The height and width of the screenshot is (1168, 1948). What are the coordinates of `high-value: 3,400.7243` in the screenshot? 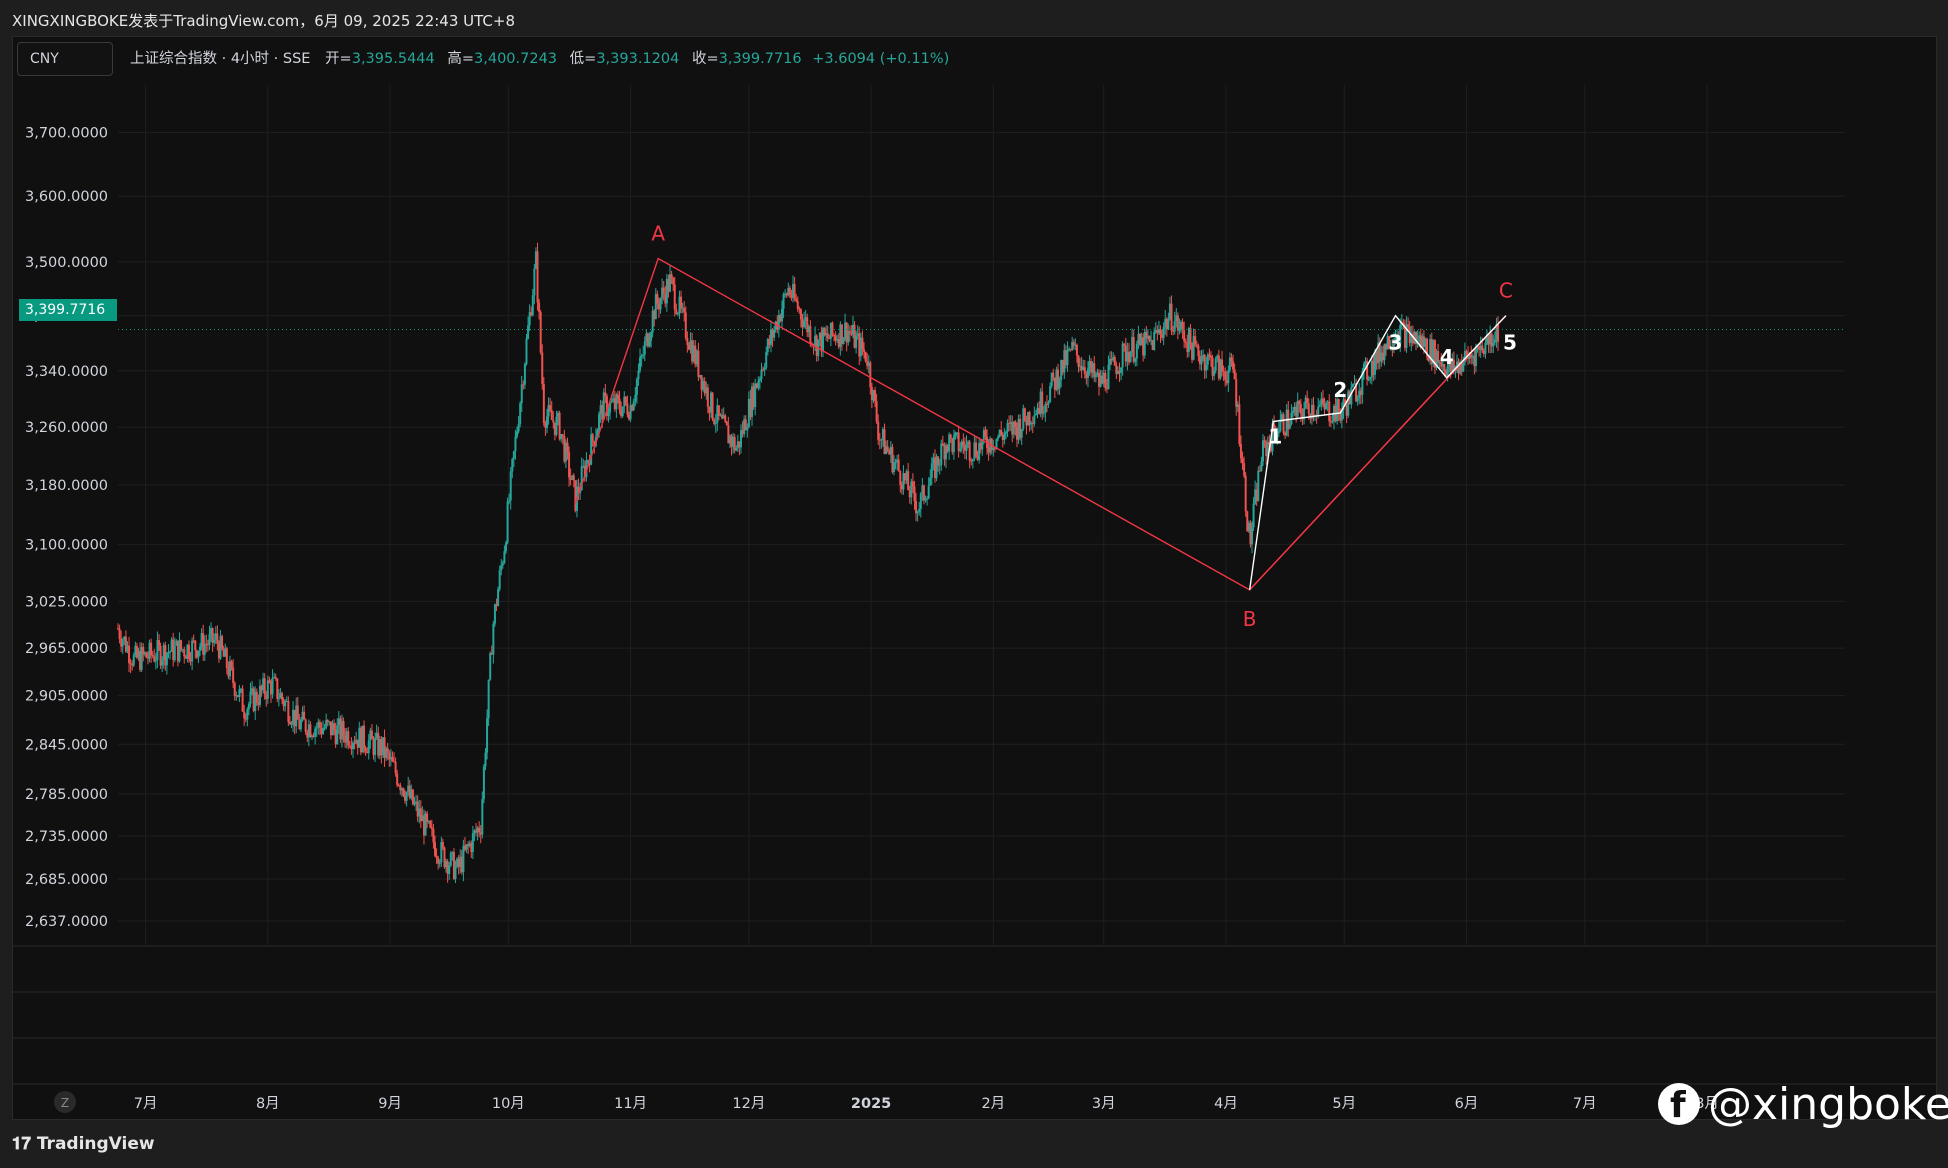 It's located at (516, 59).